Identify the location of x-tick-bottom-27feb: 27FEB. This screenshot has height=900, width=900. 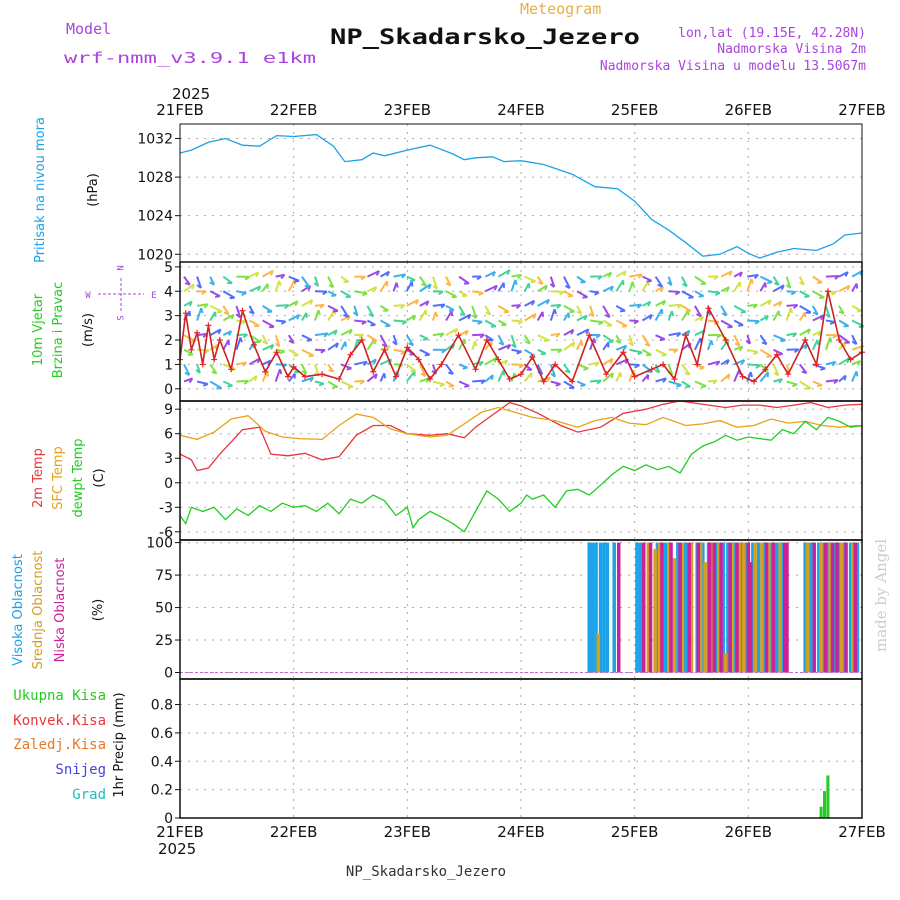
(861, 832).